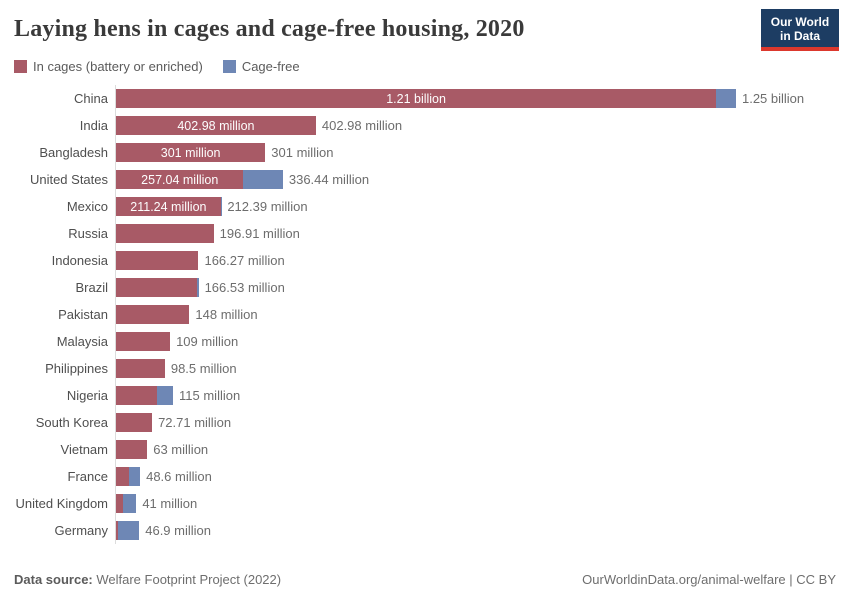 This screenshot has height=600, width=850. What do you see at coordinates (482, 206) in the screenshot?
I see `bar-track: 211.24 million 212.39 million` at bounding box center [482, 206].